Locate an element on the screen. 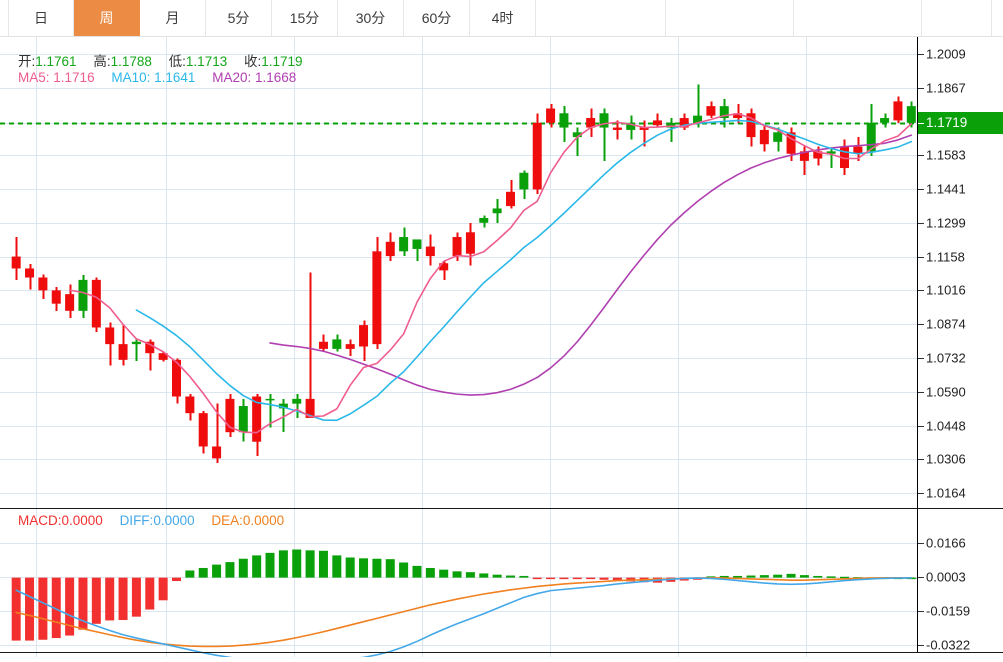 The width and height of the screenshot is (1003, 662). tab-0: 日 is located at coordinates (41, 18).